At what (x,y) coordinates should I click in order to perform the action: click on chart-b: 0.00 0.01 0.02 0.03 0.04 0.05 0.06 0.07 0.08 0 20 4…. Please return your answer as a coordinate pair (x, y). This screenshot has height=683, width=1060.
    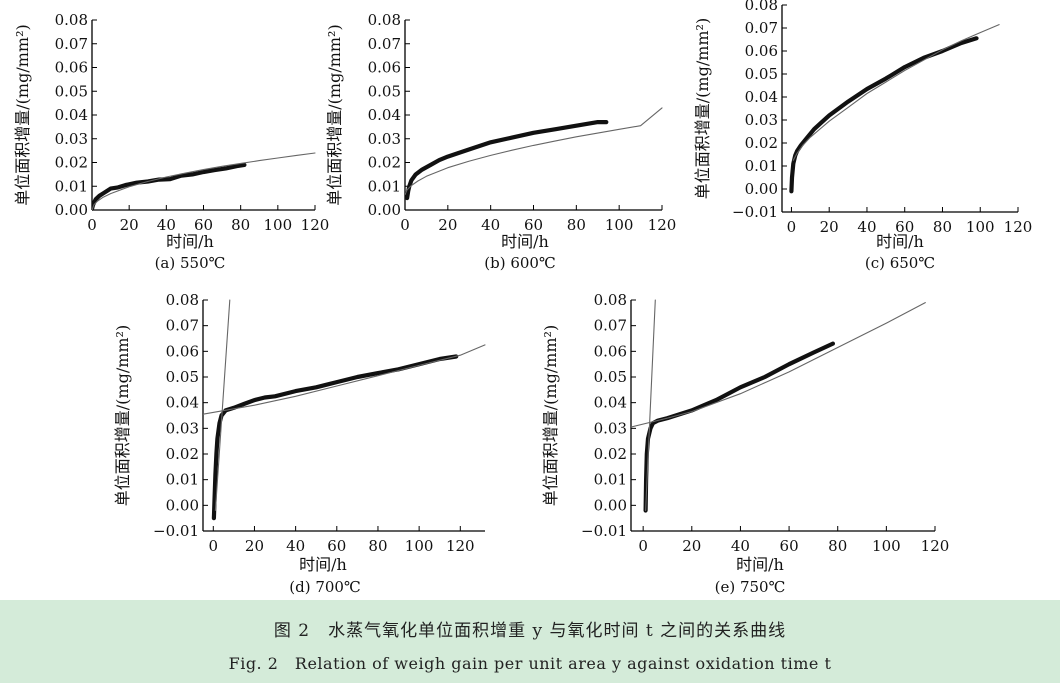
    Looking at the image, I should click on (500, 141).